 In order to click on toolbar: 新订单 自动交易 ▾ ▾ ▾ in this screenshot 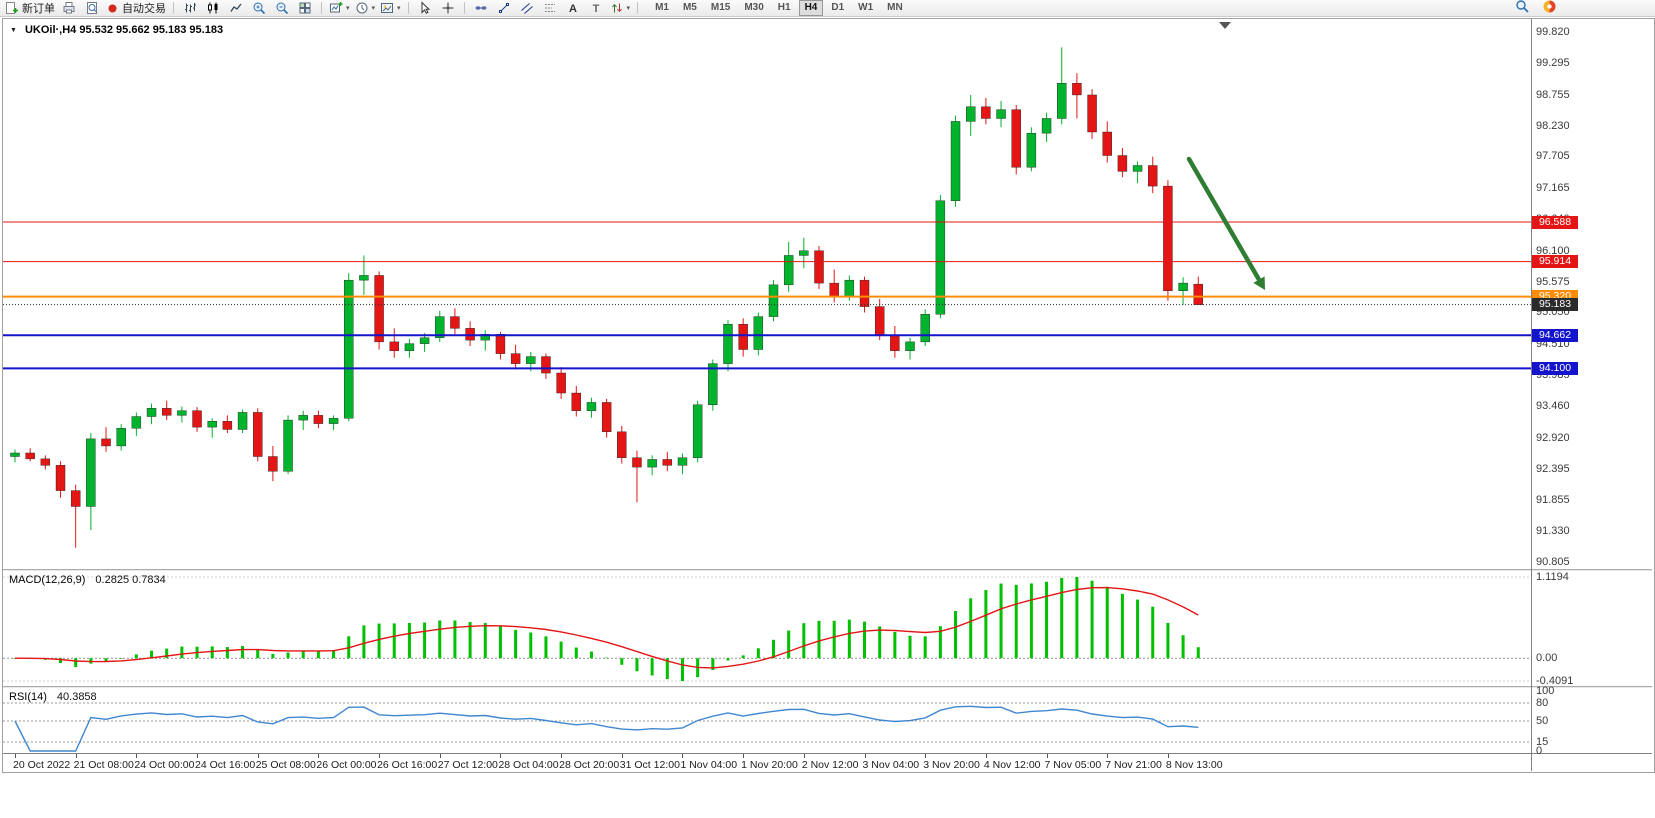, I will do `click(827, 8)`.